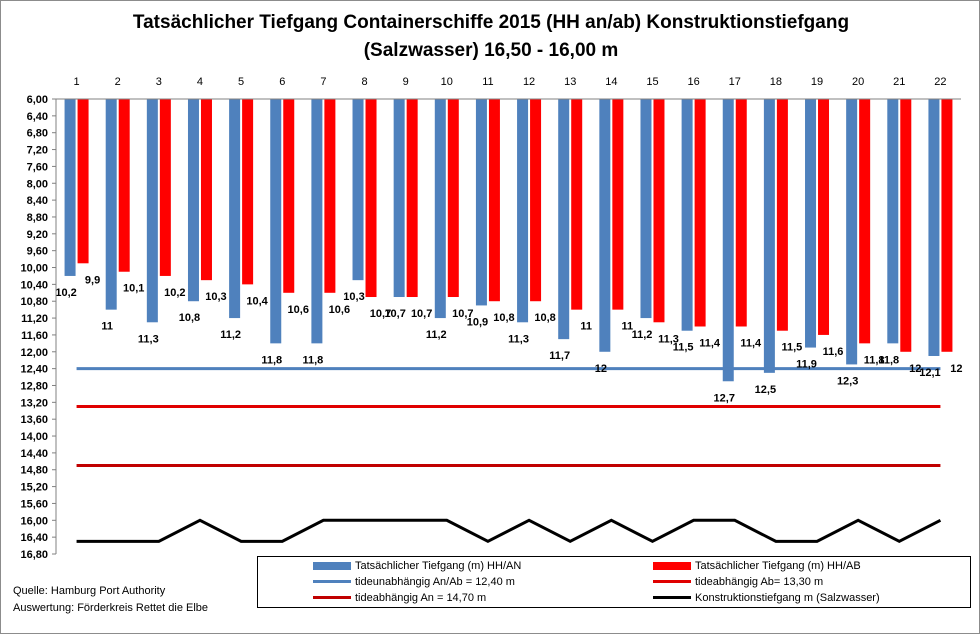 The width and height of the screenshot is (980, 635). What do you see at coordinates (940, 82) in the screenshot?
I see `x-axis-tick-label: 22` at bounding box center [940, 82].